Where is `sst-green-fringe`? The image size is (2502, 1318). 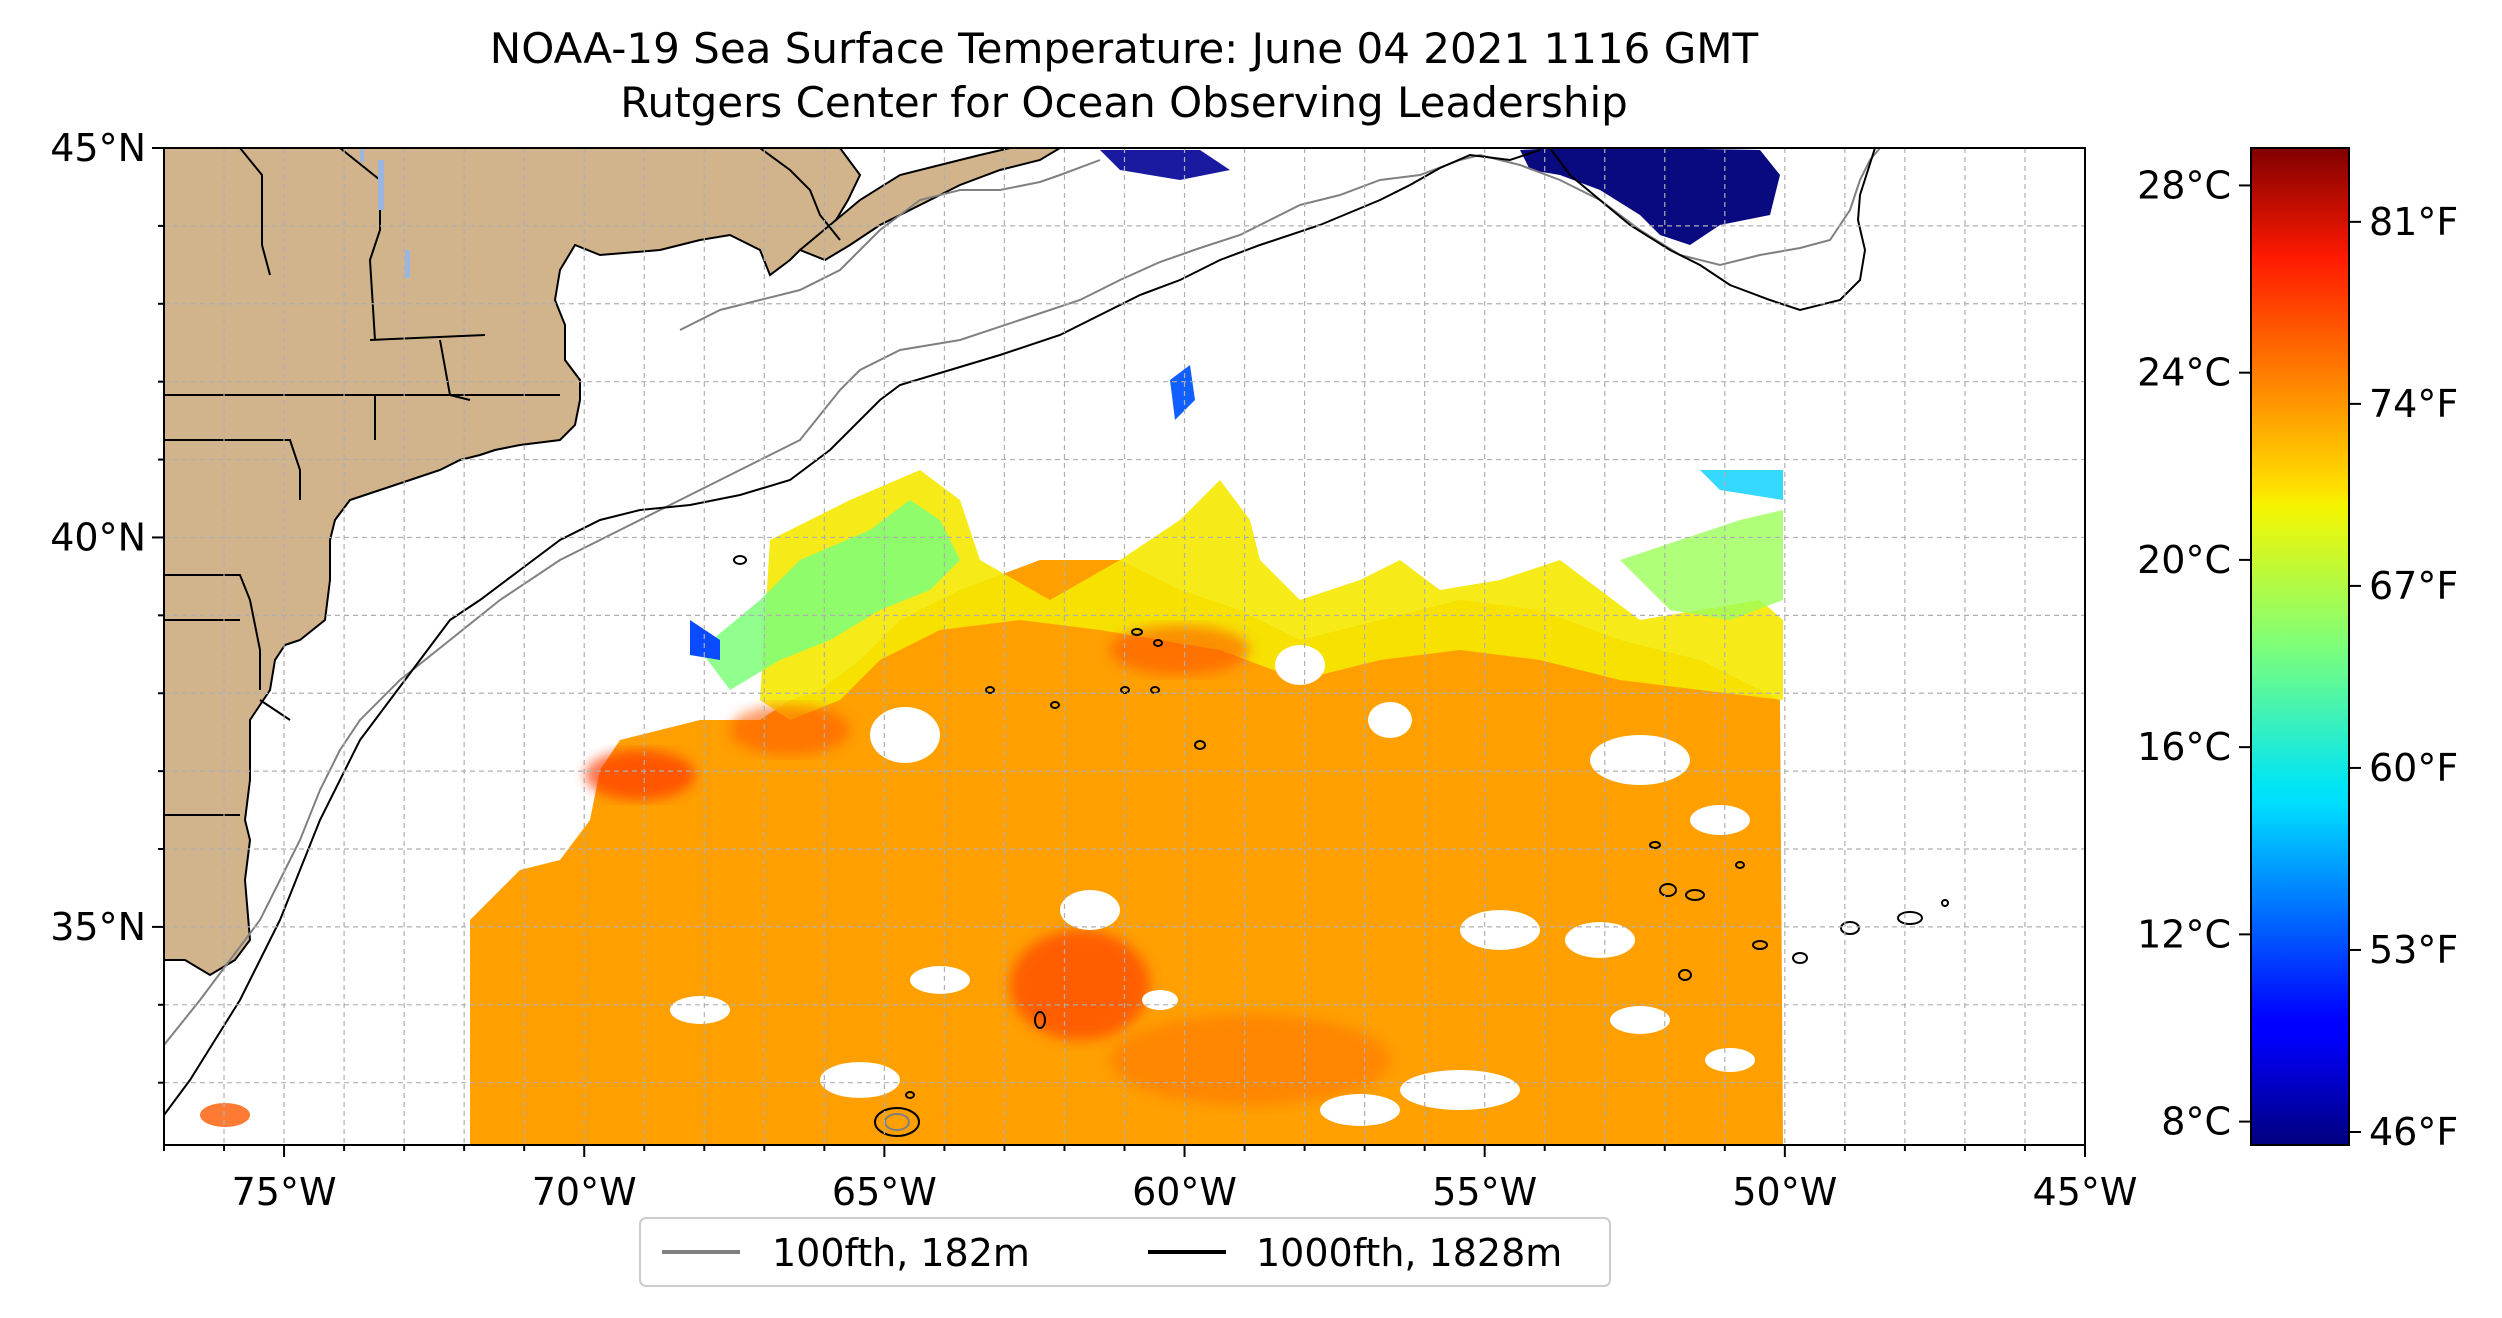
sst-green-fringe is located at coordinates (830, 595).